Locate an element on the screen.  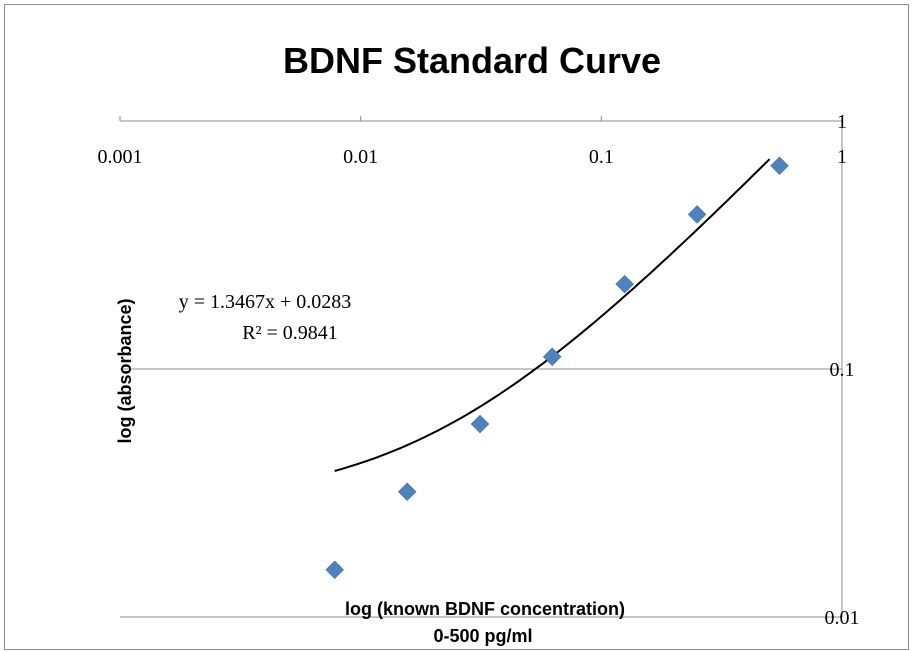
y-tick-label-0.1: 0.1 is located at coordinates (842, 370).